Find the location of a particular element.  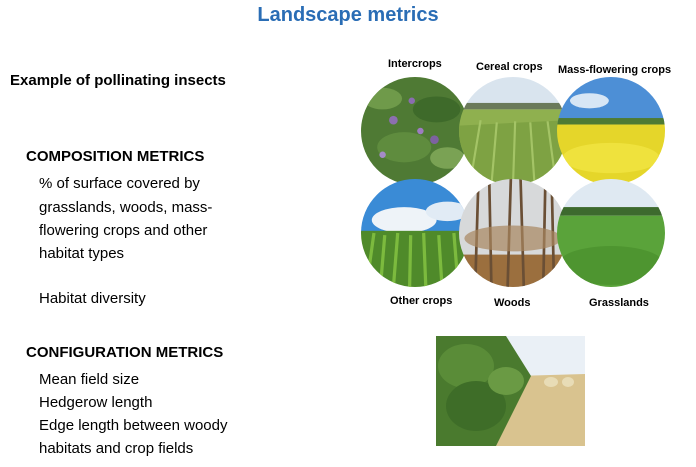

configuration-heading: CONFIGURATION METRICS is located at coordinates (125, 352).